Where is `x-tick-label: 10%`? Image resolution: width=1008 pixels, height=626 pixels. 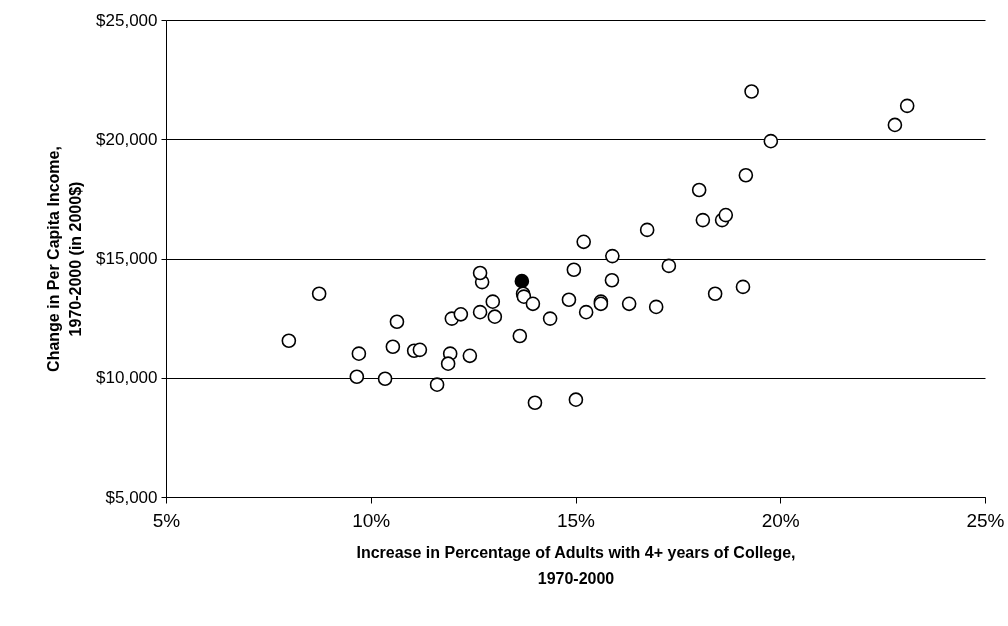
x-tick-label: 10% is located at coordinates (371, 520).